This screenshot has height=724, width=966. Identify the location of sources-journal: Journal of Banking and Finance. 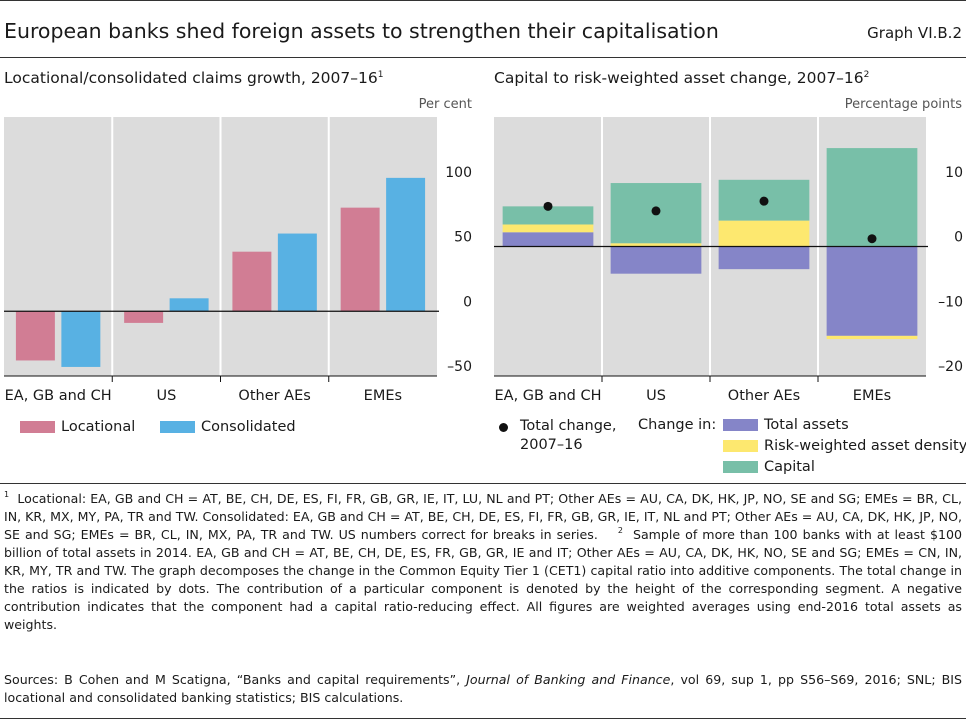
(568, 679).